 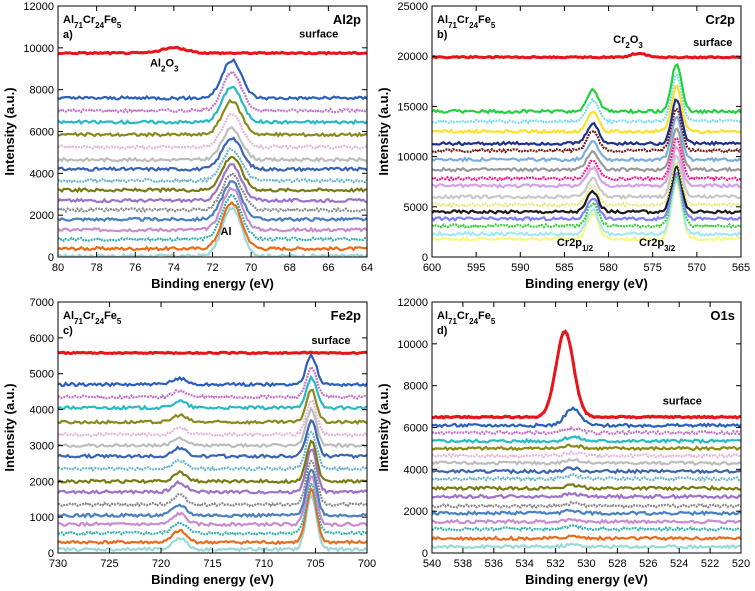 I want to click on y-tick-label: 1000, so click(x=42, y=518).